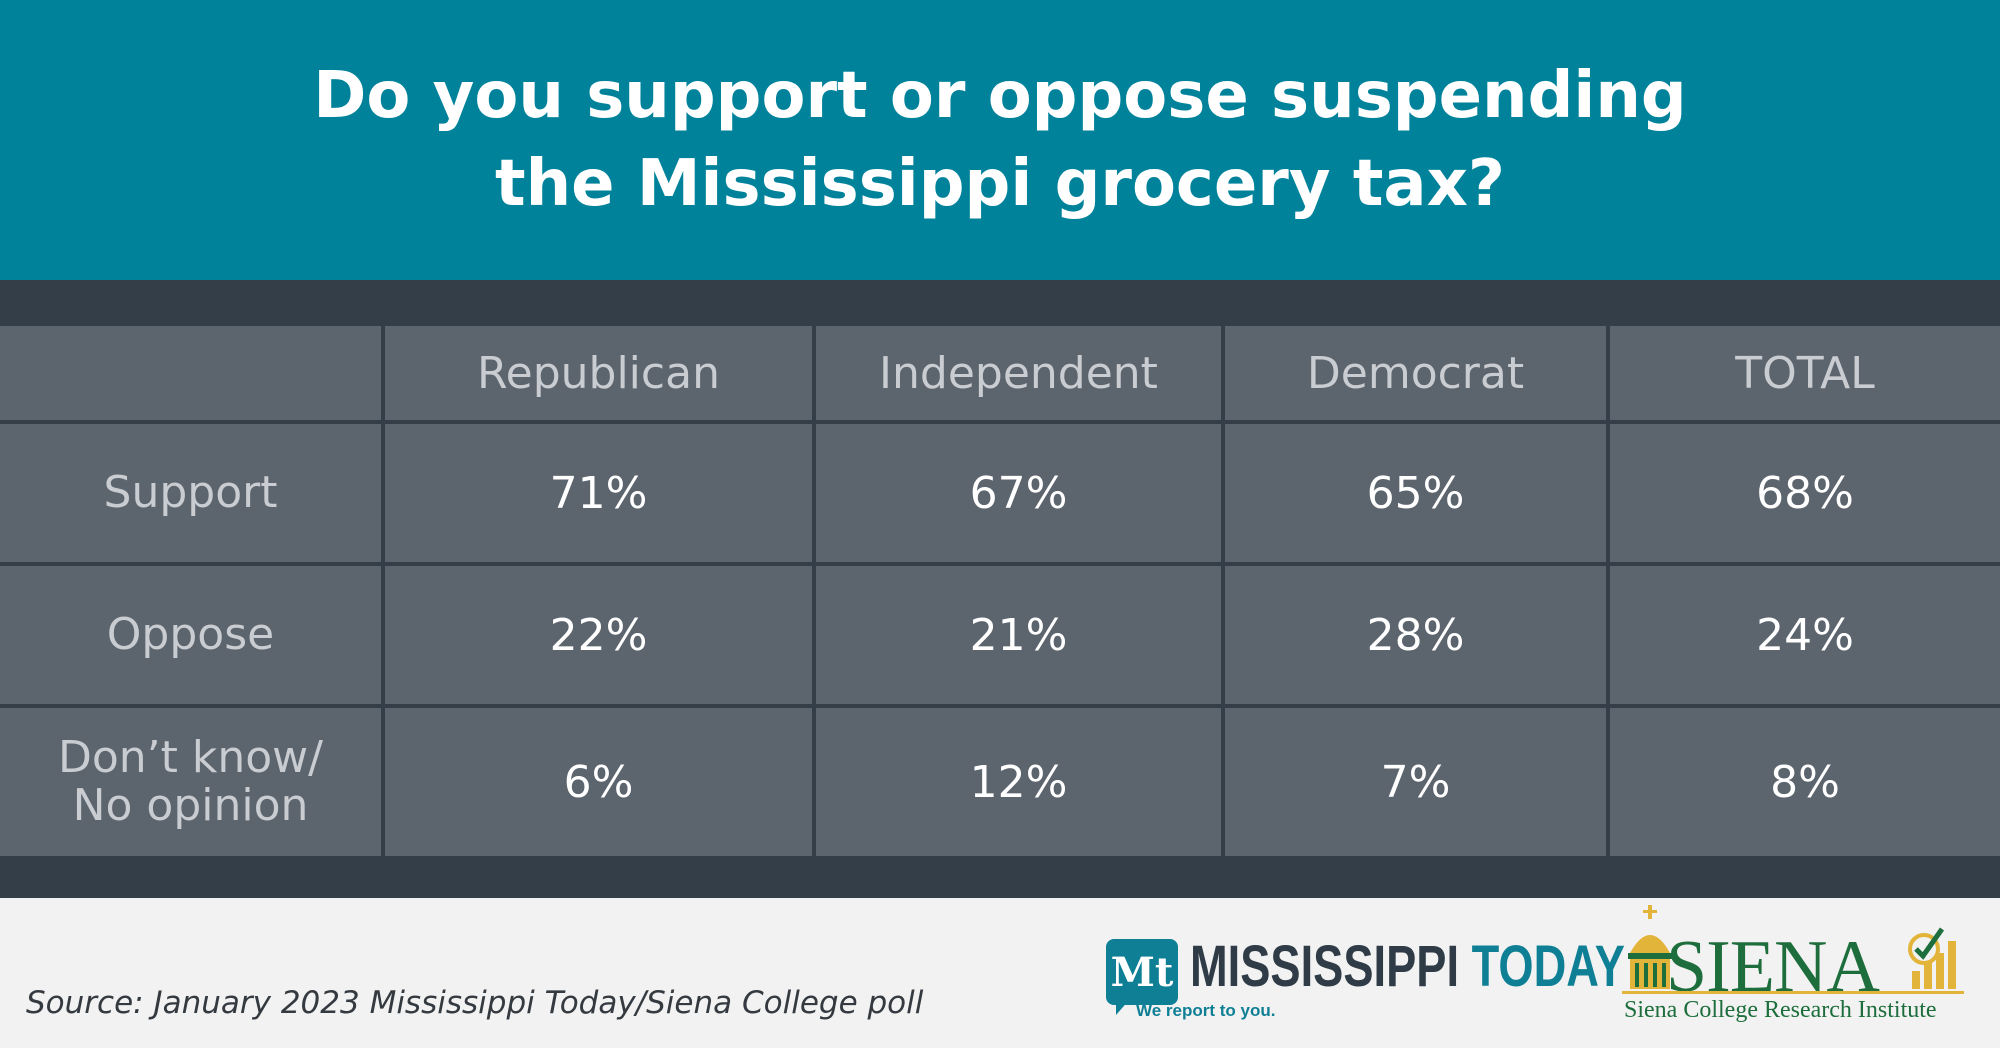  What do you see at coordinates (598, 373) in the screenshot?
I see `column-header-republican: Republican` at bounding box center [598, 373].